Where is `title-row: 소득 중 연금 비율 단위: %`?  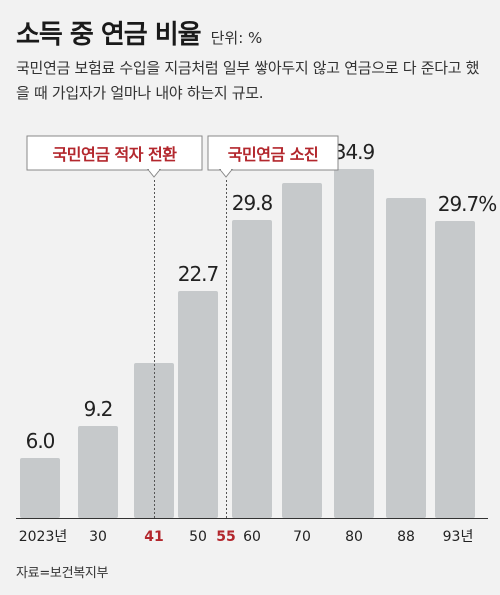
title-row: 소득 중 연금 비율 단위: % is located at coordinates (139, 32).